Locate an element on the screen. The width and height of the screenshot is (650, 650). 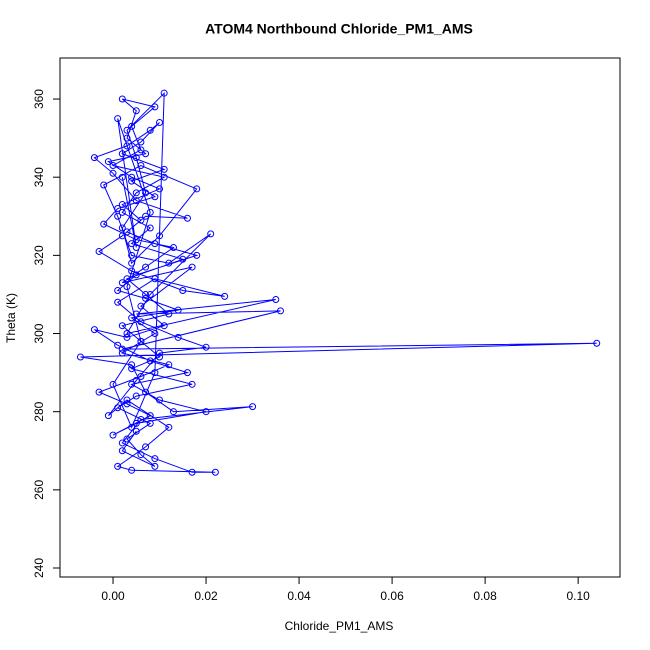
y-tick-label: 360 is located at coordinates (39, 99).